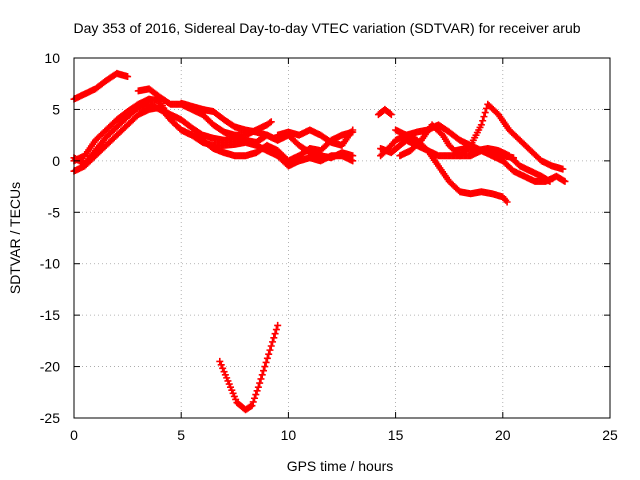 This screenshot has height=480, width=640. I want to click on x-tick-label: 15, so click(396, 435).